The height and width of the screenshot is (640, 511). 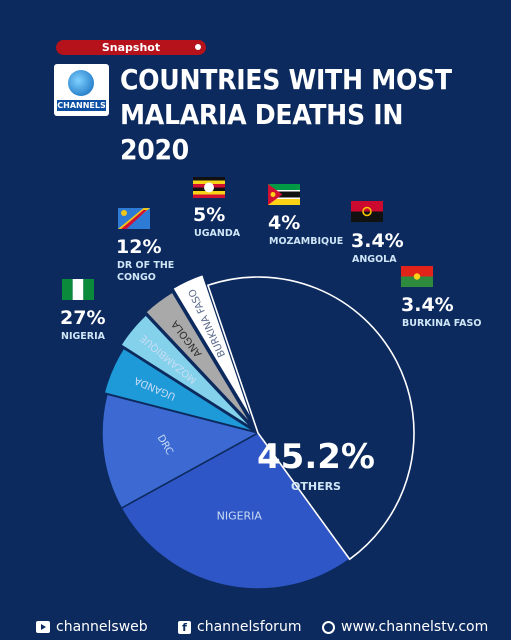 I want to click on slice-label-nigeria: NIGERIA, so click(x=240, y=516).